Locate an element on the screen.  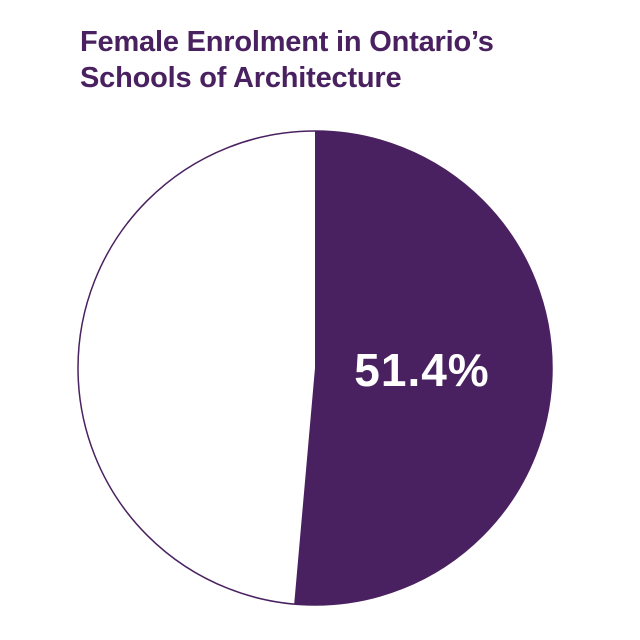
chart-title-line-2: Schools of Architecture is located at coordinates (241, 78).